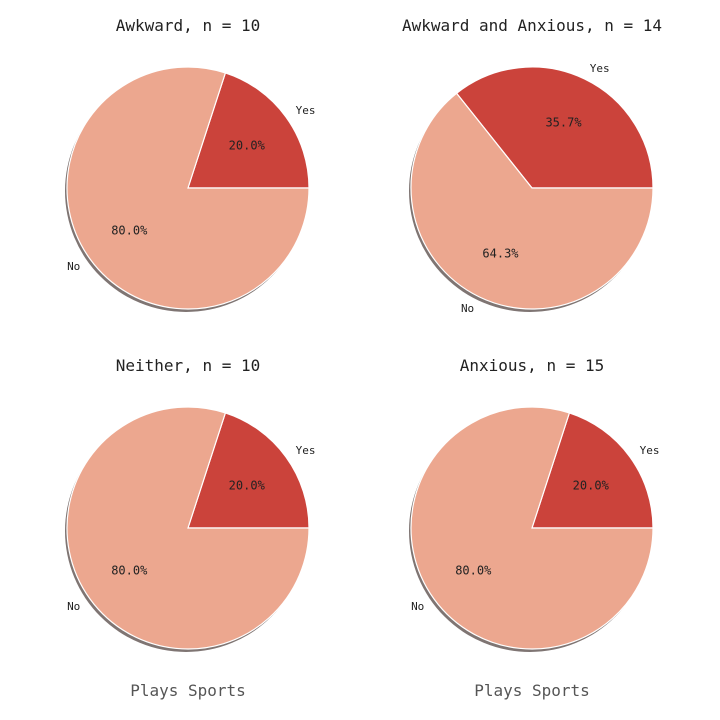 This screenshot has width=720, height=720. What do you see at coordinates (188, 25) in the screenshot?
I see `chart-title: Awkward, n = 10` at bounding box center [188, 25].